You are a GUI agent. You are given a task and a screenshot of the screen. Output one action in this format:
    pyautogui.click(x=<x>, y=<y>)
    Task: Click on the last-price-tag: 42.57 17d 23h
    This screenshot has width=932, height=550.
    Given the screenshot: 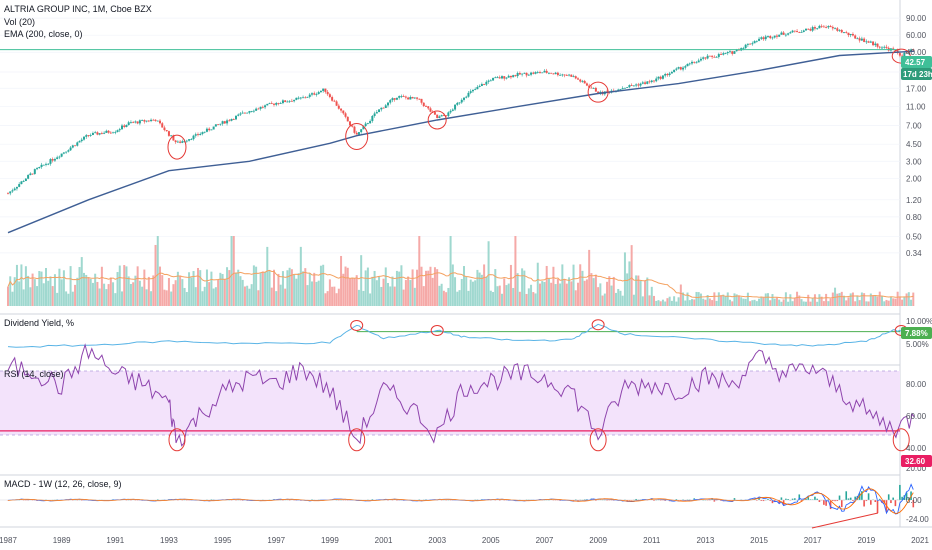 What is the action you would take?
    pyautogui.click(x=916, y=68)
    